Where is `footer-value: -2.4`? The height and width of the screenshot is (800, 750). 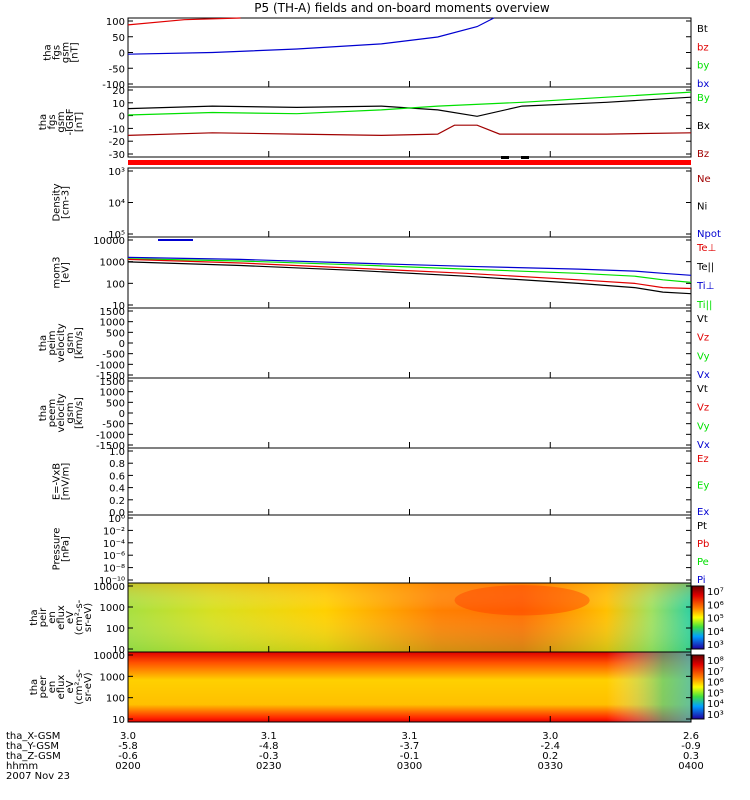 footer-value: -2.4 is located at coordinates (550, 746).